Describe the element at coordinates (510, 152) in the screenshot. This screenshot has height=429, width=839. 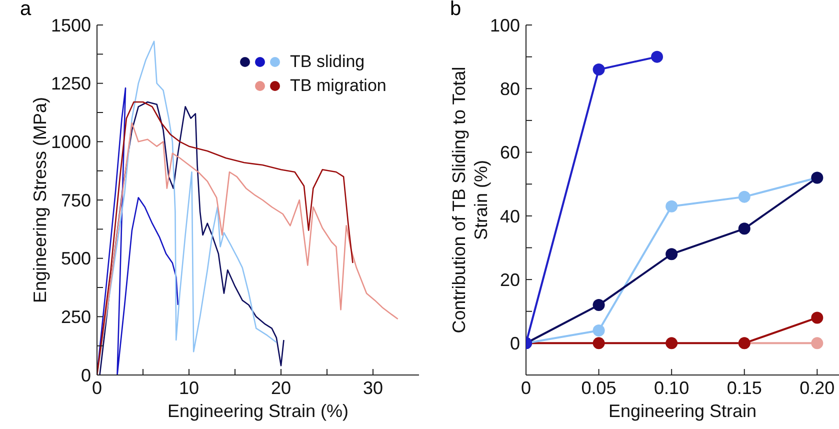
I see `y-tick-label: 60` at that location.